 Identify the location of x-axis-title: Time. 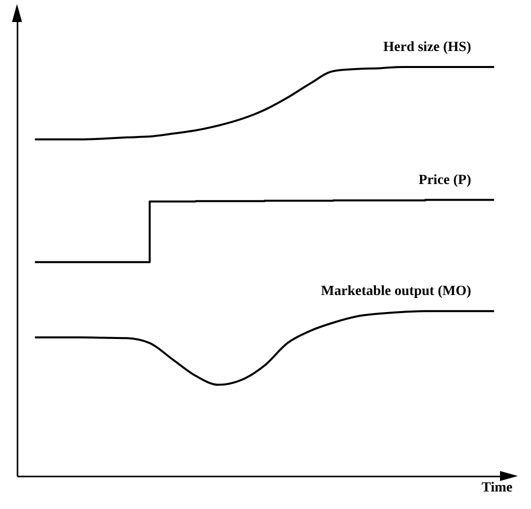
(497, 488).